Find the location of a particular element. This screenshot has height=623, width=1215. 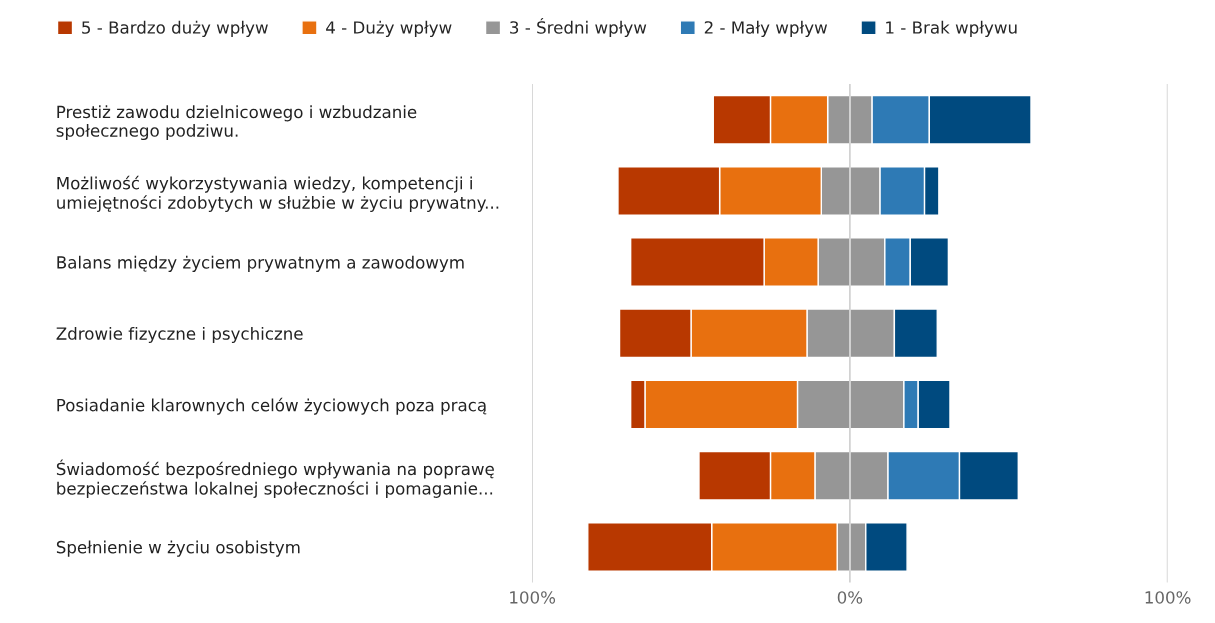

x-tick-label: 0% is located at coordinates (850, 597).